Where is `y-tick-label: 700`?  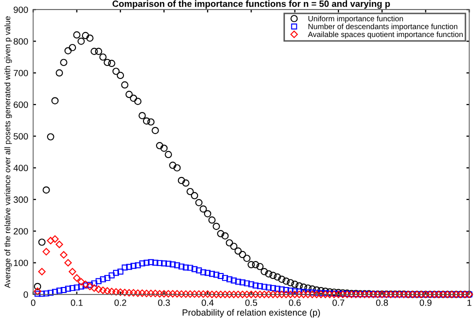
y-tick-label: 700 is located at coordinates (21, 73).